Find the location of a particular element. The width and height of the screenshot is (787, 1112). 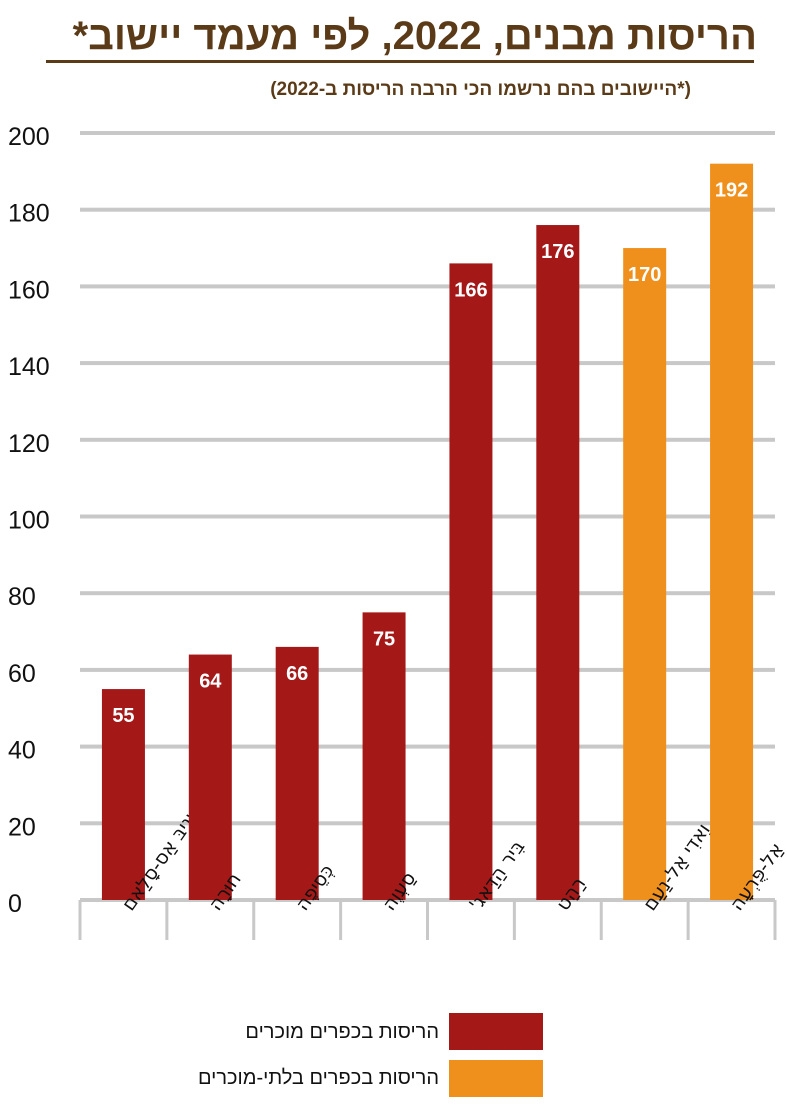

data-label: 64 is located at coordinates (210, 682).